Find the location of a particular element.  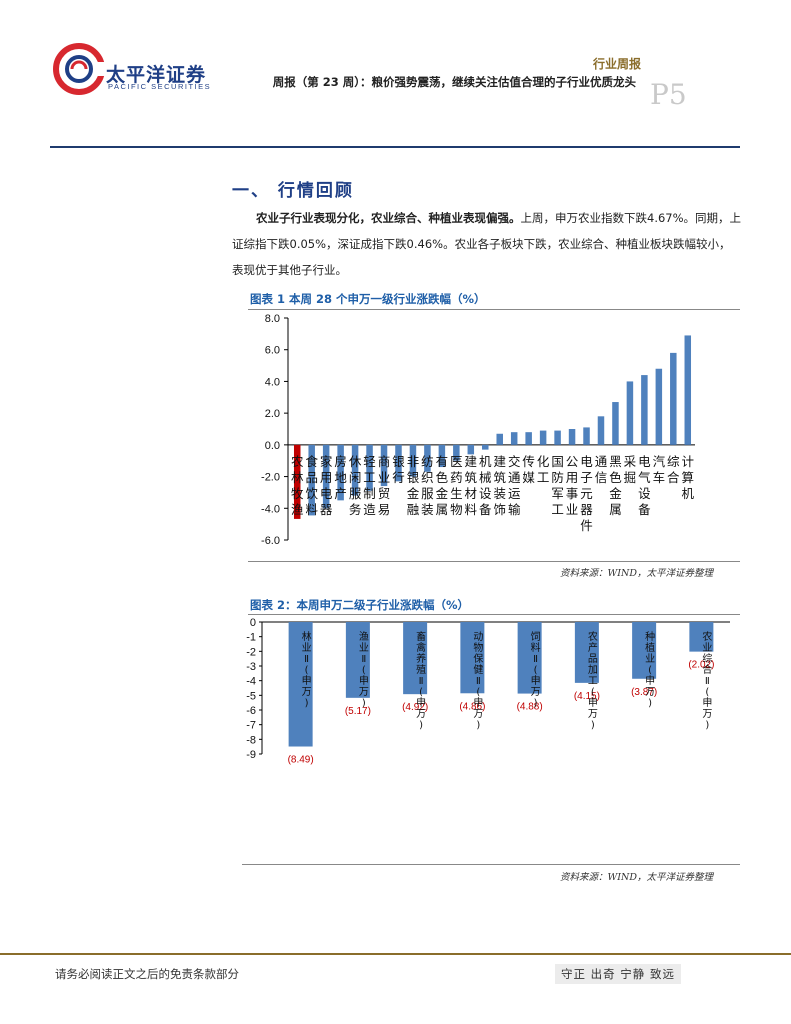

chart1-category-label: 综合 is located at coordinates (673, 469).